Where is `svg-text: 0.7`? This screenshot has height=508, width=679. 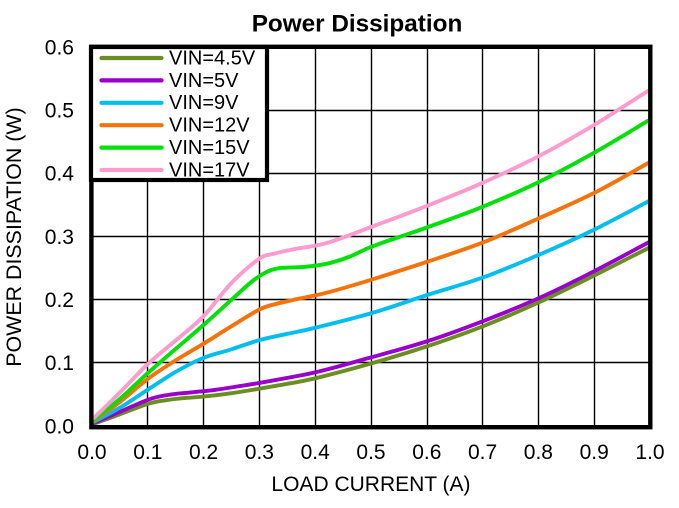
svg-text: 0.7 is located at coordinates (482, 452).